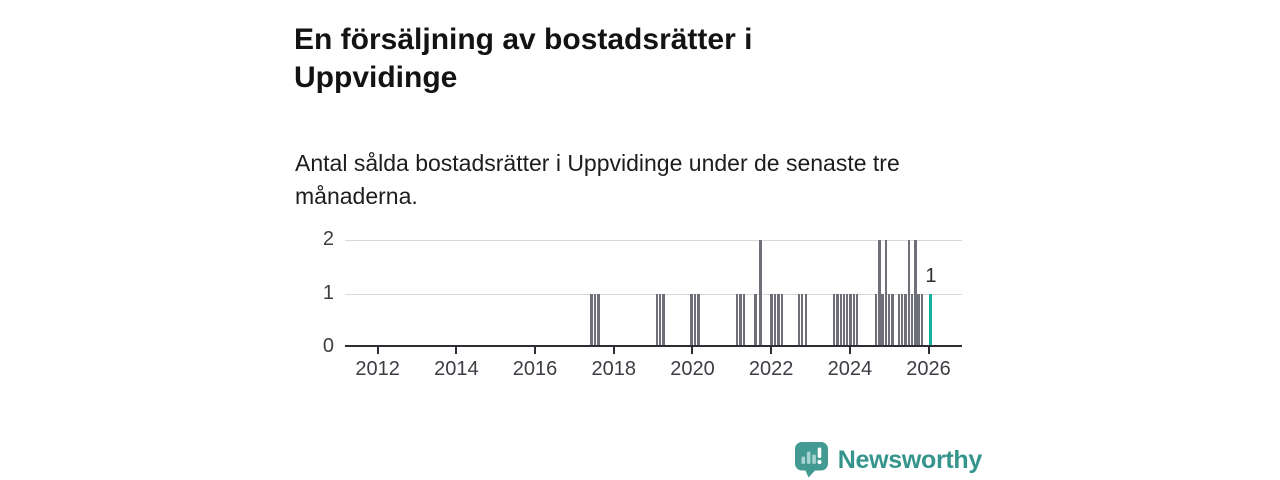 The width and height of the screenshot is (1280, 480). What do you see at coordinates (931, 319) in the screenshot?
I see `highlighted-bar` at bounding box center [931, 319].